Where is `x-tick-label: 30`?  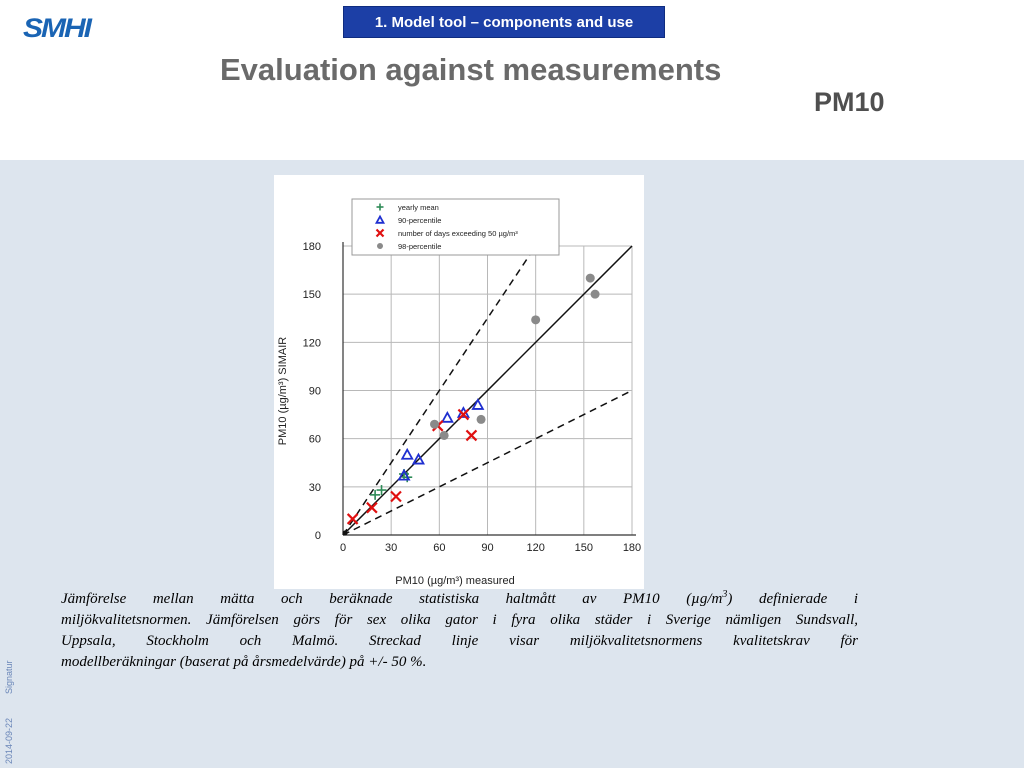
x-tick-label: 30 is located at coordinates (391, 548).